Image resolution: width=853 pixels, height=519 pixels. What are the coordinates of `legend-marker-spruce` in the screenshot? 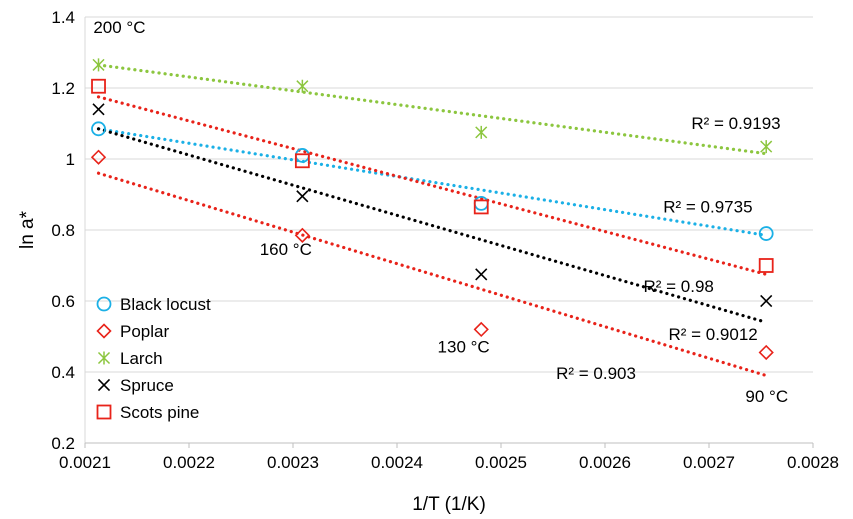 It's located at (104, 385).